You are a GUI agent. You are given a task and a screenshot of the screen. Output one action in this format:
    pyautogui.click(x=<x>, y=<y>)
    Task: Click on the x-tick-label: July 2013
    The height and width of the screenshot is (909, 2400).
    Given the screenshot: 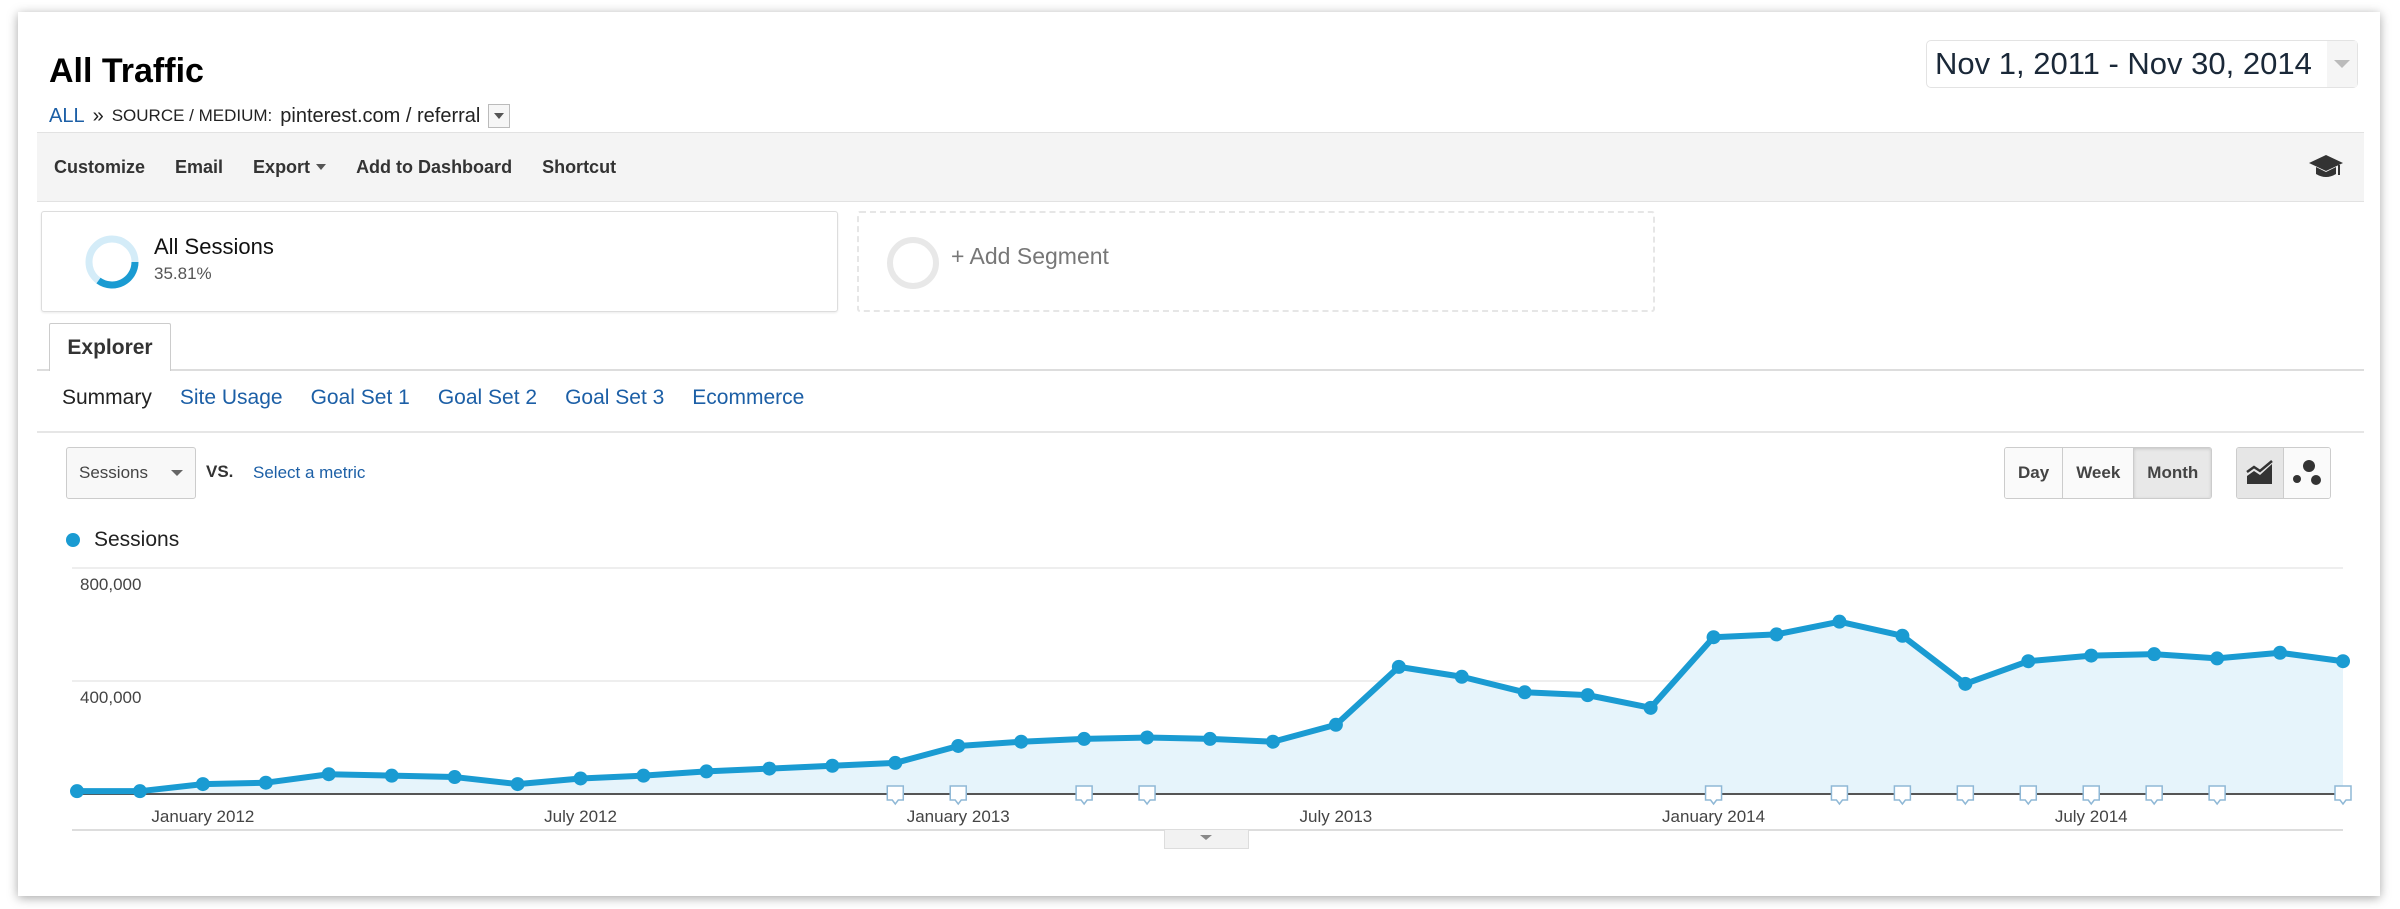 What is the action you would take?
    pyautogui.click(x=1335, y=816)
    